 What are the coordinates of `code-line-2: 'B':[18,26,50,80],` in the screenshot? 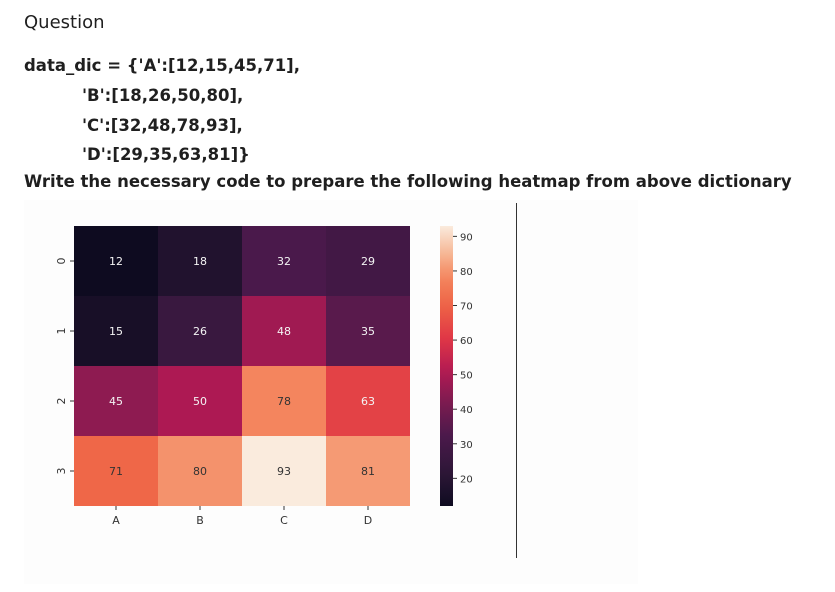 It's located at (163, 95).